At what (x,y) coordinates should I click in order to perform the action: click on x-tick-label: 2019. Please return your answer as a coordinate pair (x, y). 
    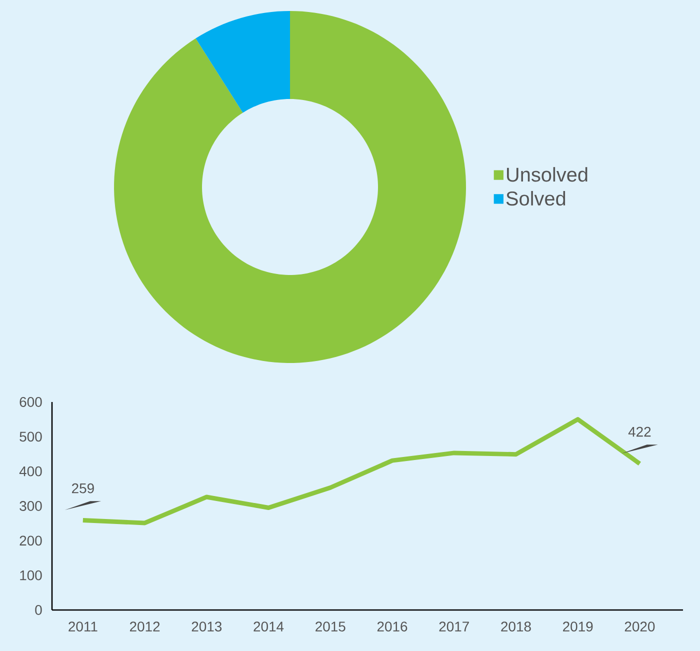
    Looking at the image, I should click on (578, 627).